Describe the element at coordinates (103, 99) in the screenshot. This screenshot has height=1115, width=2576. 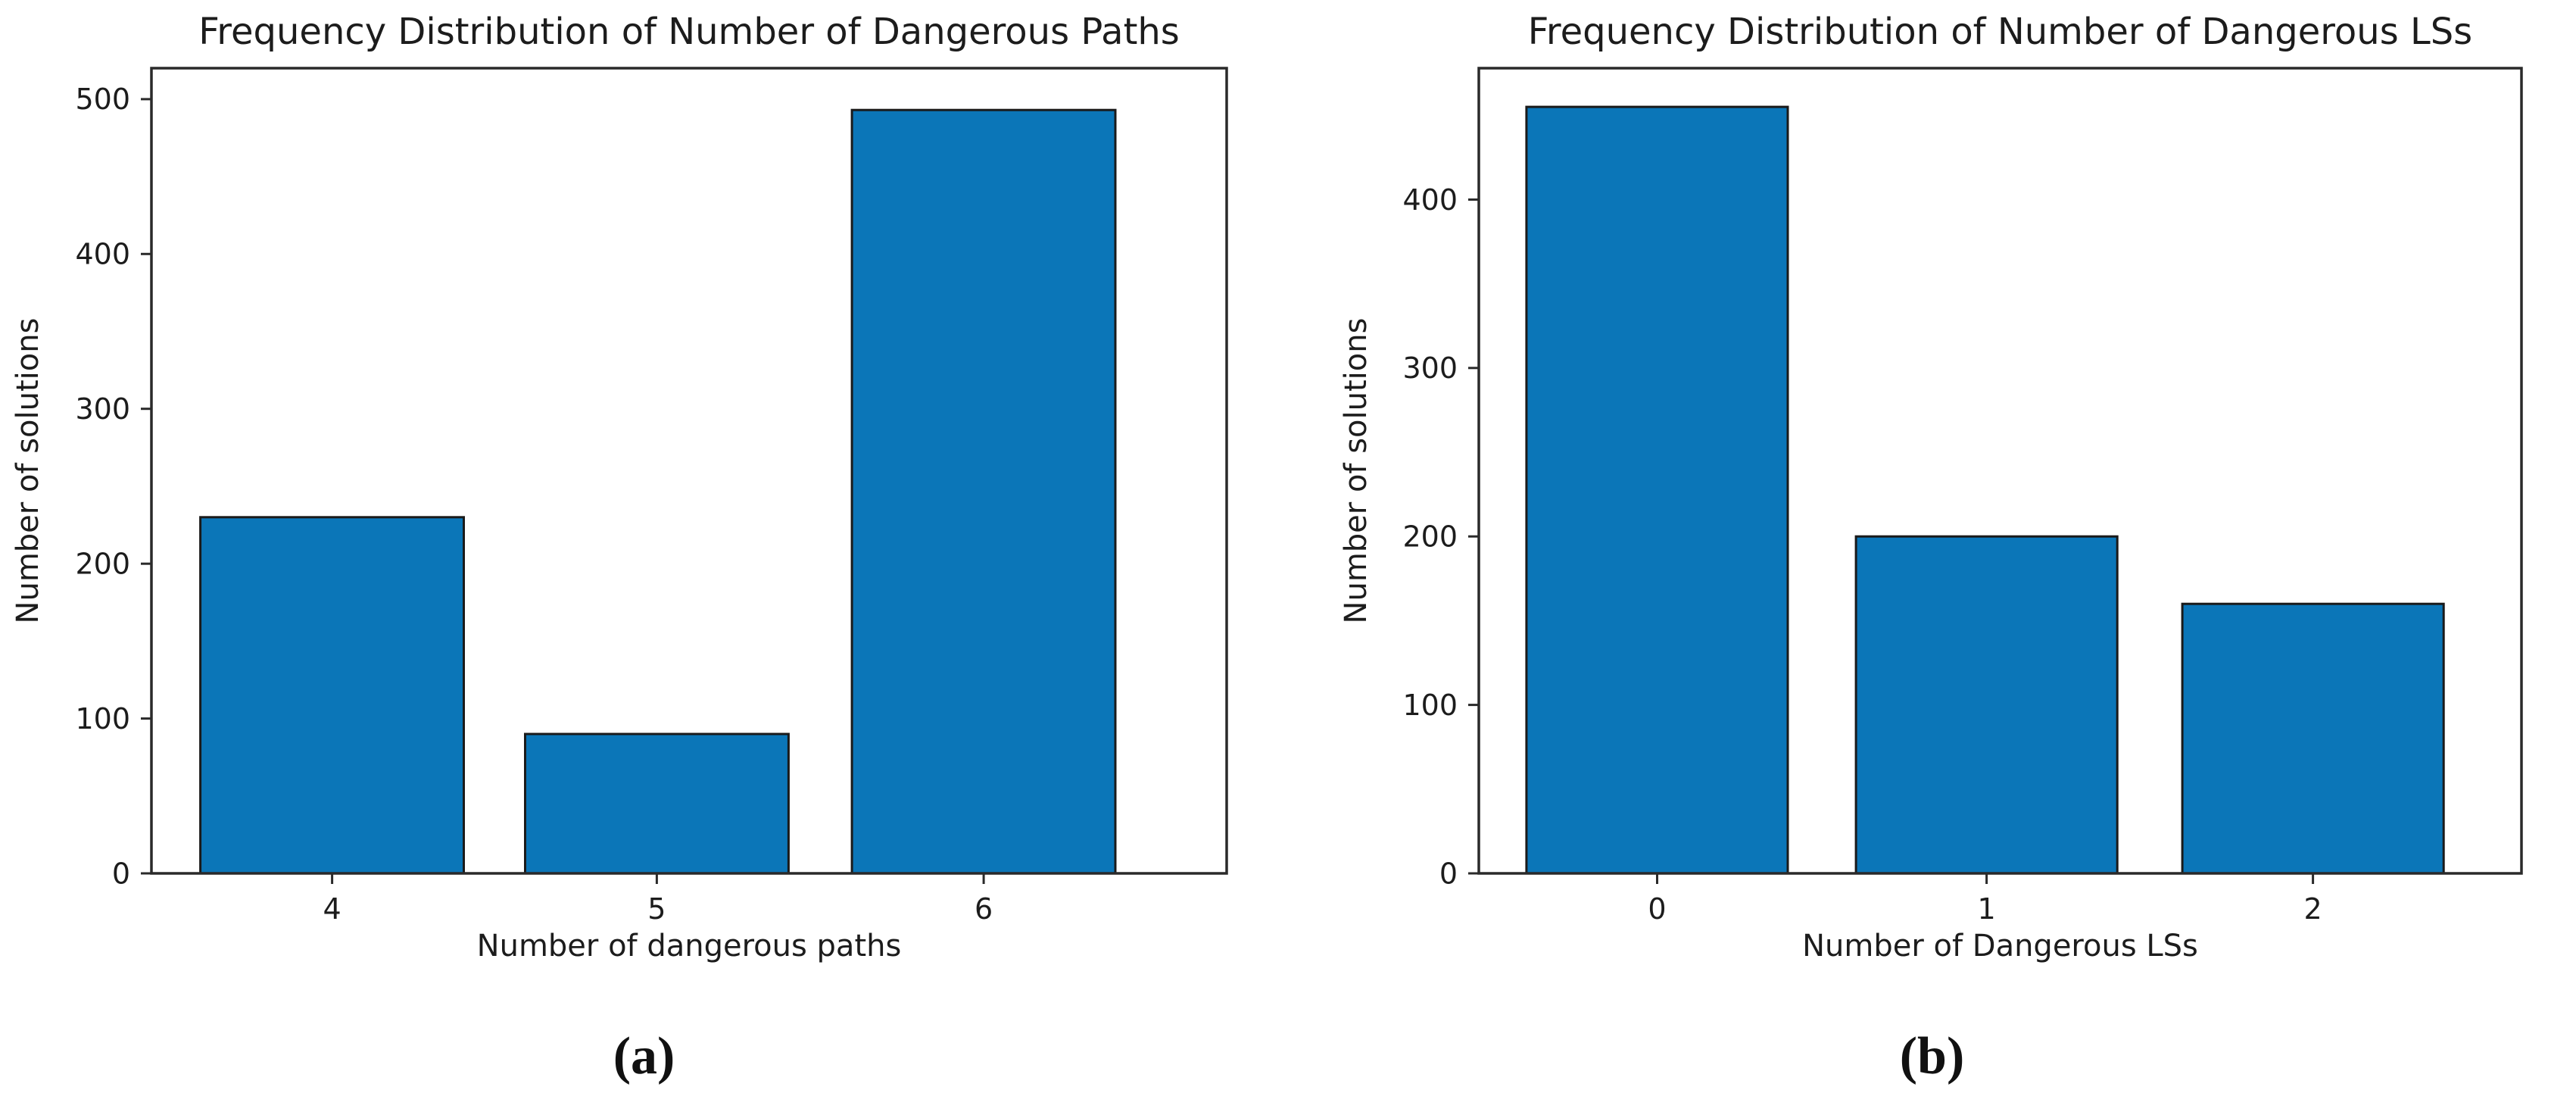
I see `y-tick-label: 500` at that location.